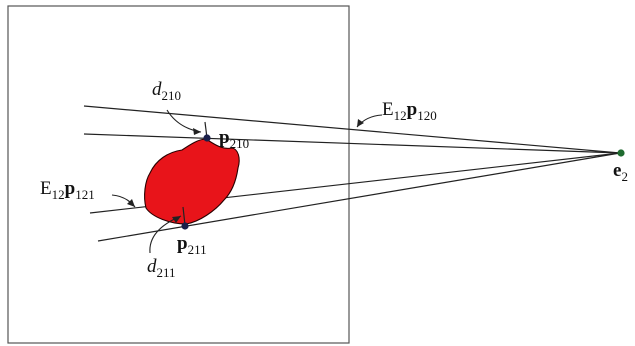  What do you see at coordinates (131, 203) in the screenshot?
I see `E12p121-arrowhead` at bounding box center [131, 203].